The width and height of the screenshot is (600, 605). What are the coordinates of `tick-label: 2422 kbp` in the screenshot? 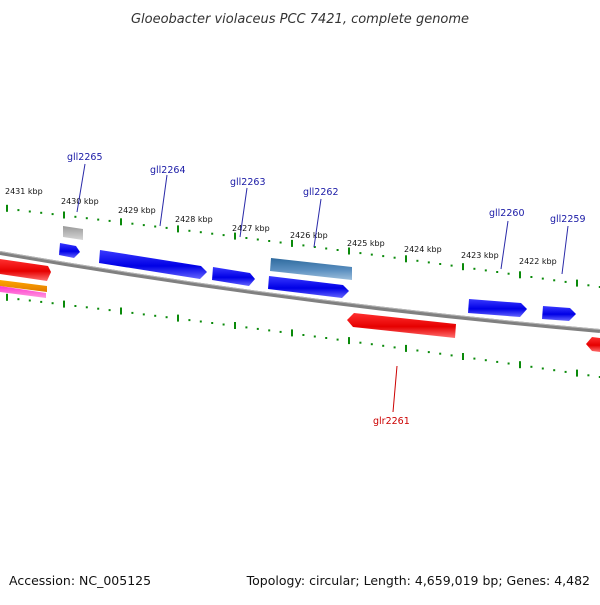 It's located at (538, 261).